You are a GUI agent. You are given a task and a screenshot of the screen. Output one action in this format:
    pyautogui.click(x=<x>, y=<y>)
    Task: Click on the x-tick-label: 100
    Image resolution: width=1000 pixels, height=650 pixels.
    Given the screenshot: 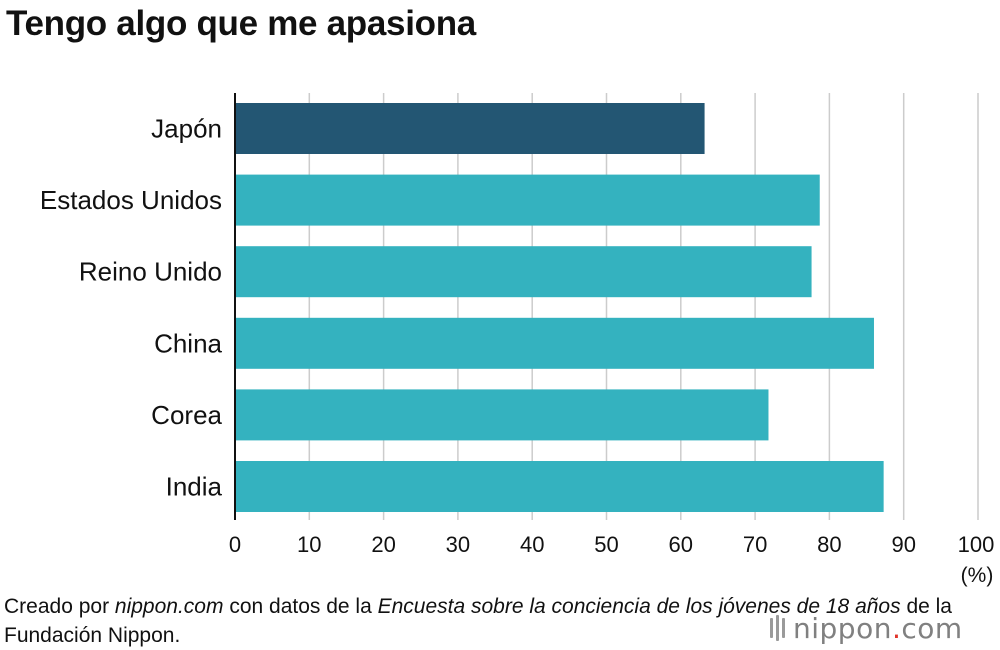 What is the action you would take?
    pyautogui.click(x=976, y=544)
    